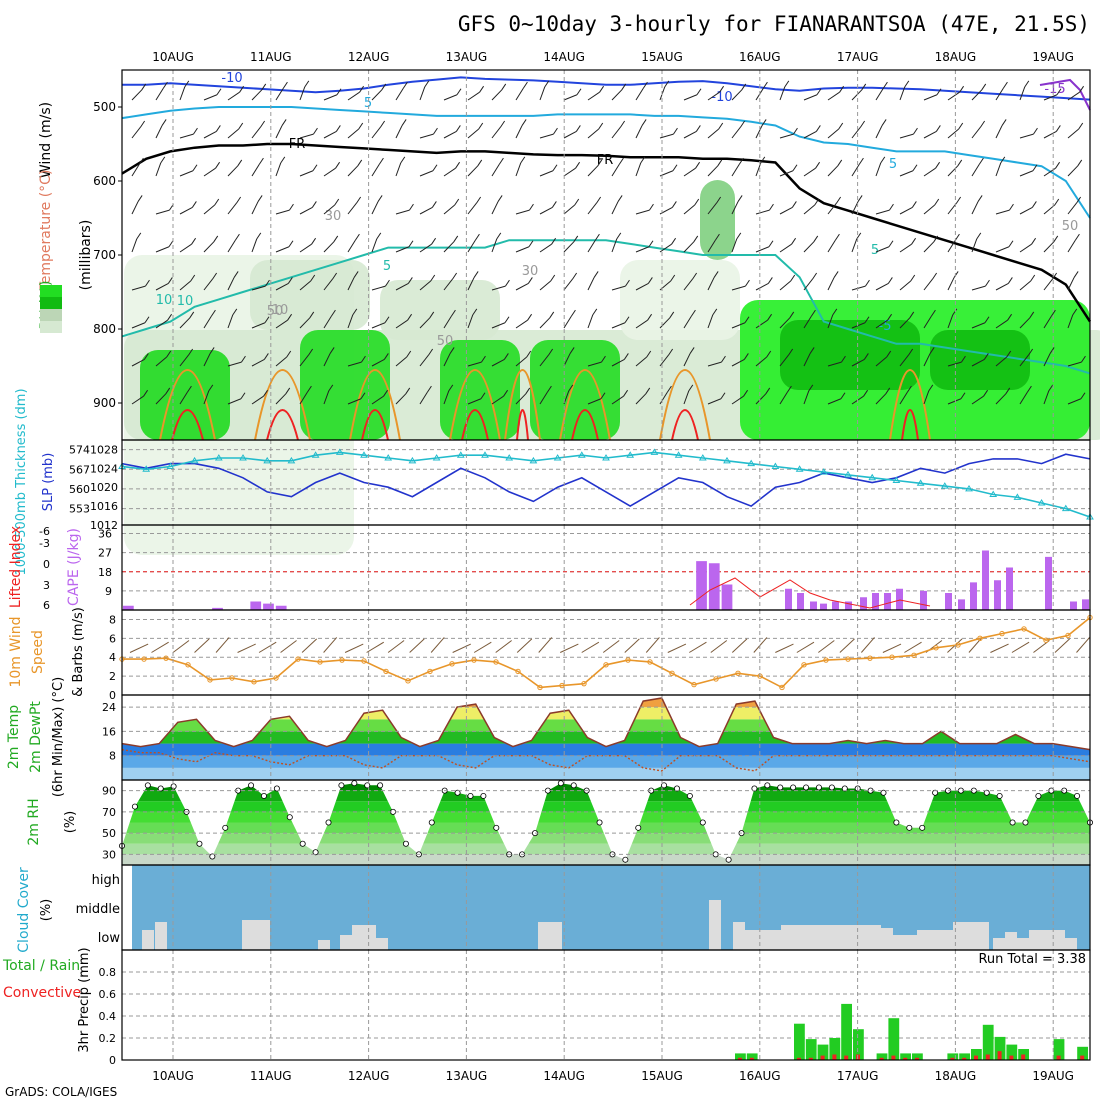 The width and height of the screenshot is (1100, 1100). What do you see at coordinates (104, 506) in the screenshot?
I see `slp-tick: 1016` at bounding box center [104, 506].